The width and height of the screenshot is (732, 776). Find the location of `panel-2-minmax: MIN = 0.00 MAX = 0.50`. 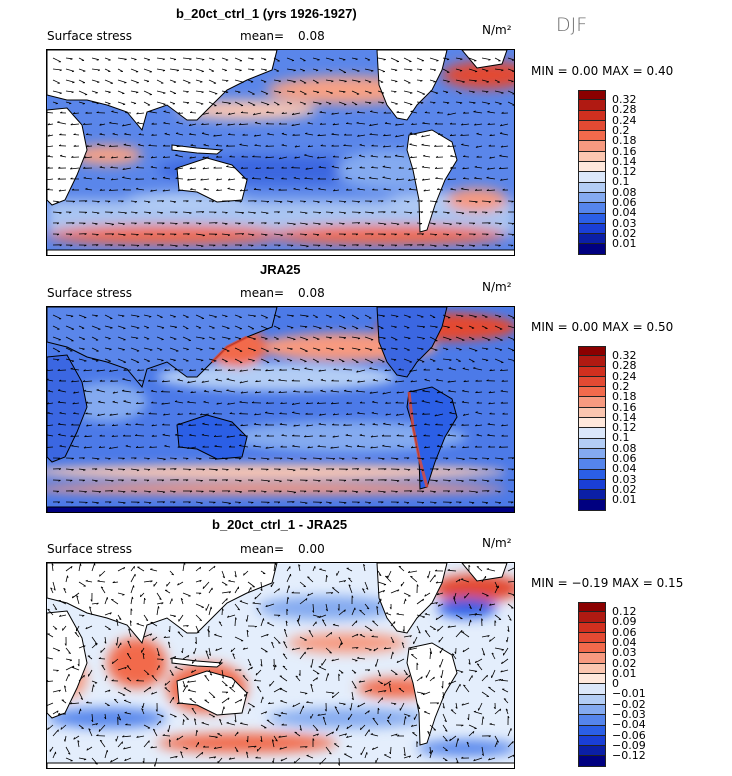

panel-2-minmax: MIN = 0.00 MAX = 0.50 is located at coordinates (602, 327).